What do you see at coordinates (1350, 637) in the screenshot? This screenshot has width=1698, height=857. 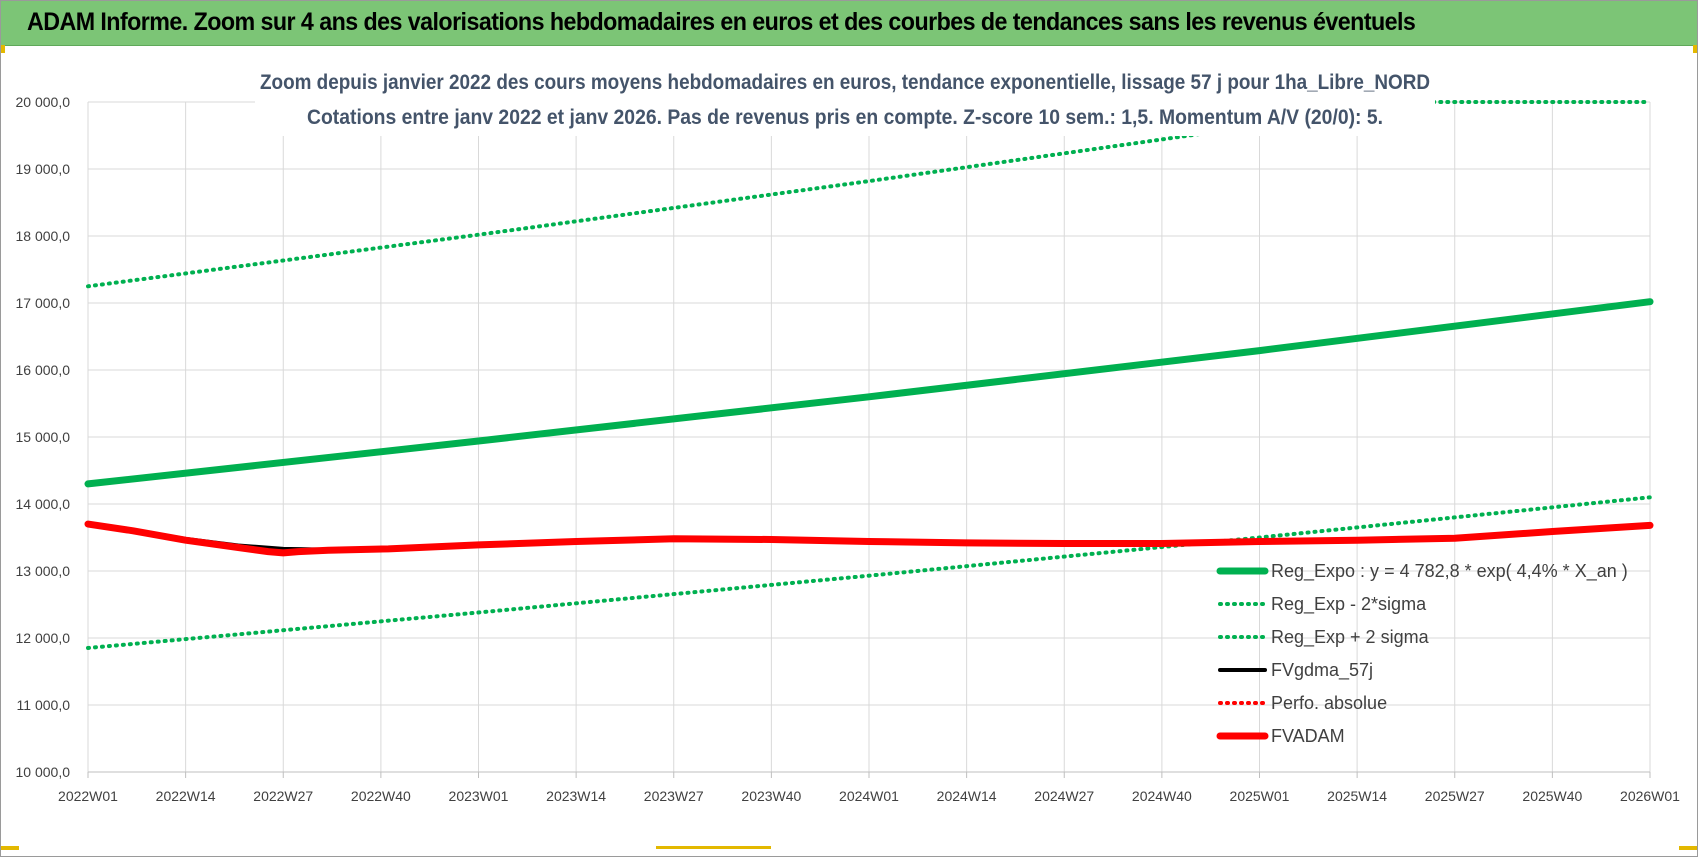 I see `legend-label-2: Reg_Exp + 2 sigma` at bounding box center [1350, 637].